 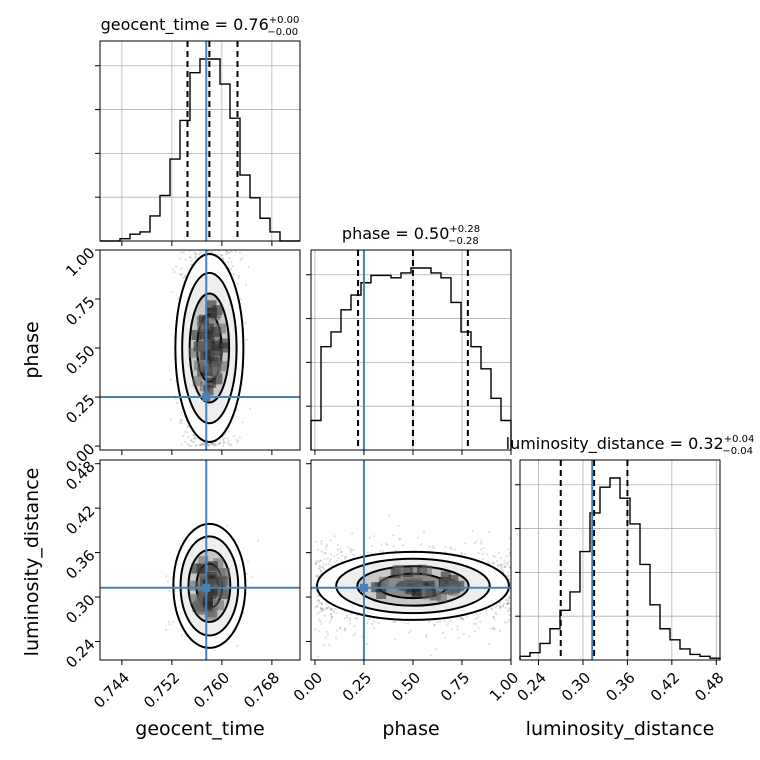 I want to click on title-main: geocent_time = 0.76, so click(x=185, y=25).